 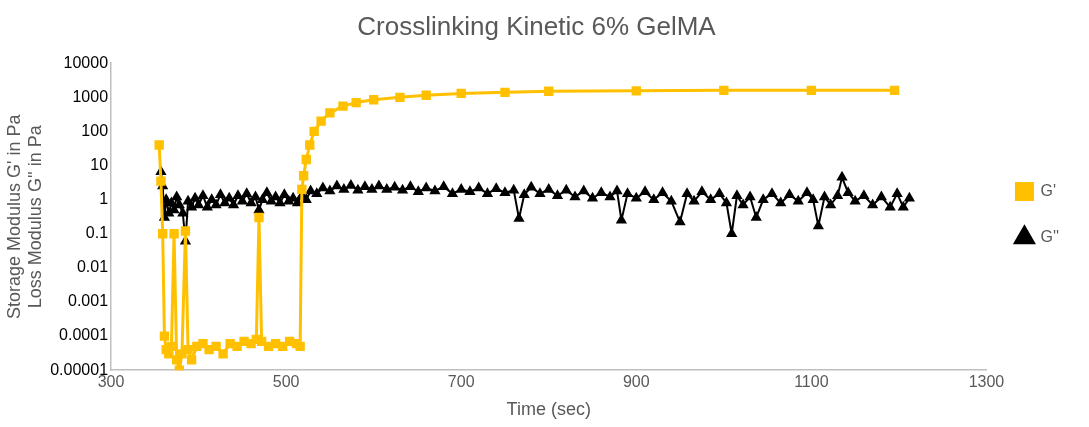 I want to click on y-tick-label: 10000, so click(x=86, y=62).